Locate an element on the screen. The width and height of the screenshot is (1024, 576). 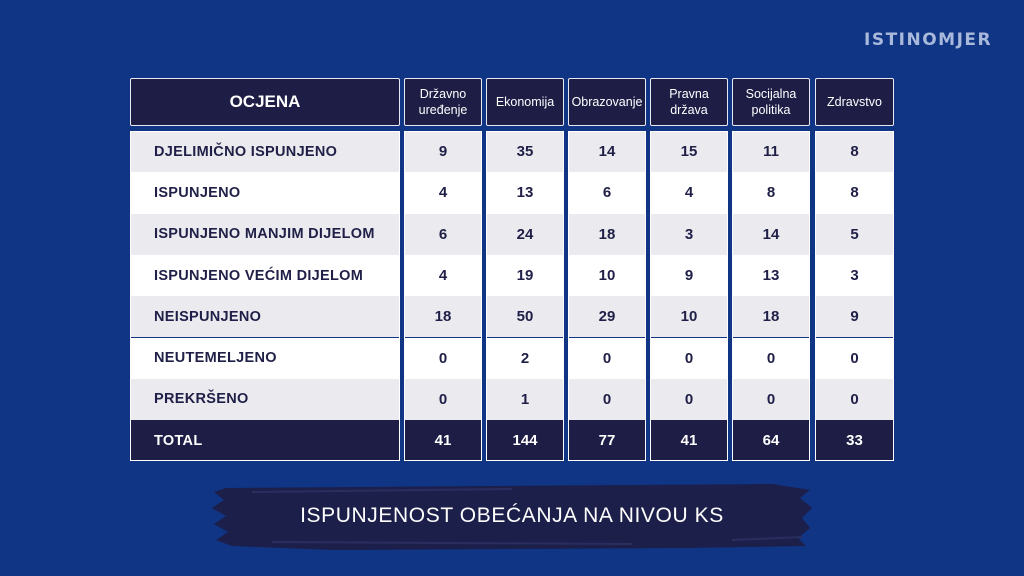
column-header: Obrazovanje is located at coordinates (607, 102).